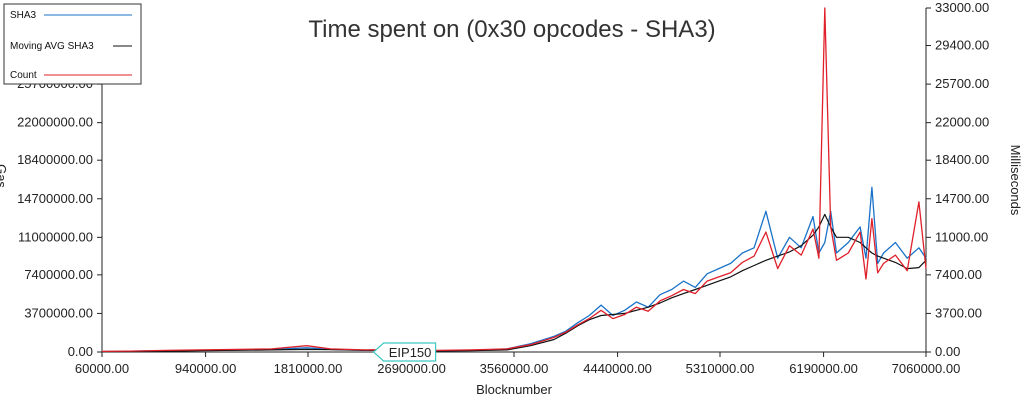 The image size is (1024, 400). Describe the element at coordinates (410, 352) in the screenshot. I see `annotation-label: EIP150` at that location.